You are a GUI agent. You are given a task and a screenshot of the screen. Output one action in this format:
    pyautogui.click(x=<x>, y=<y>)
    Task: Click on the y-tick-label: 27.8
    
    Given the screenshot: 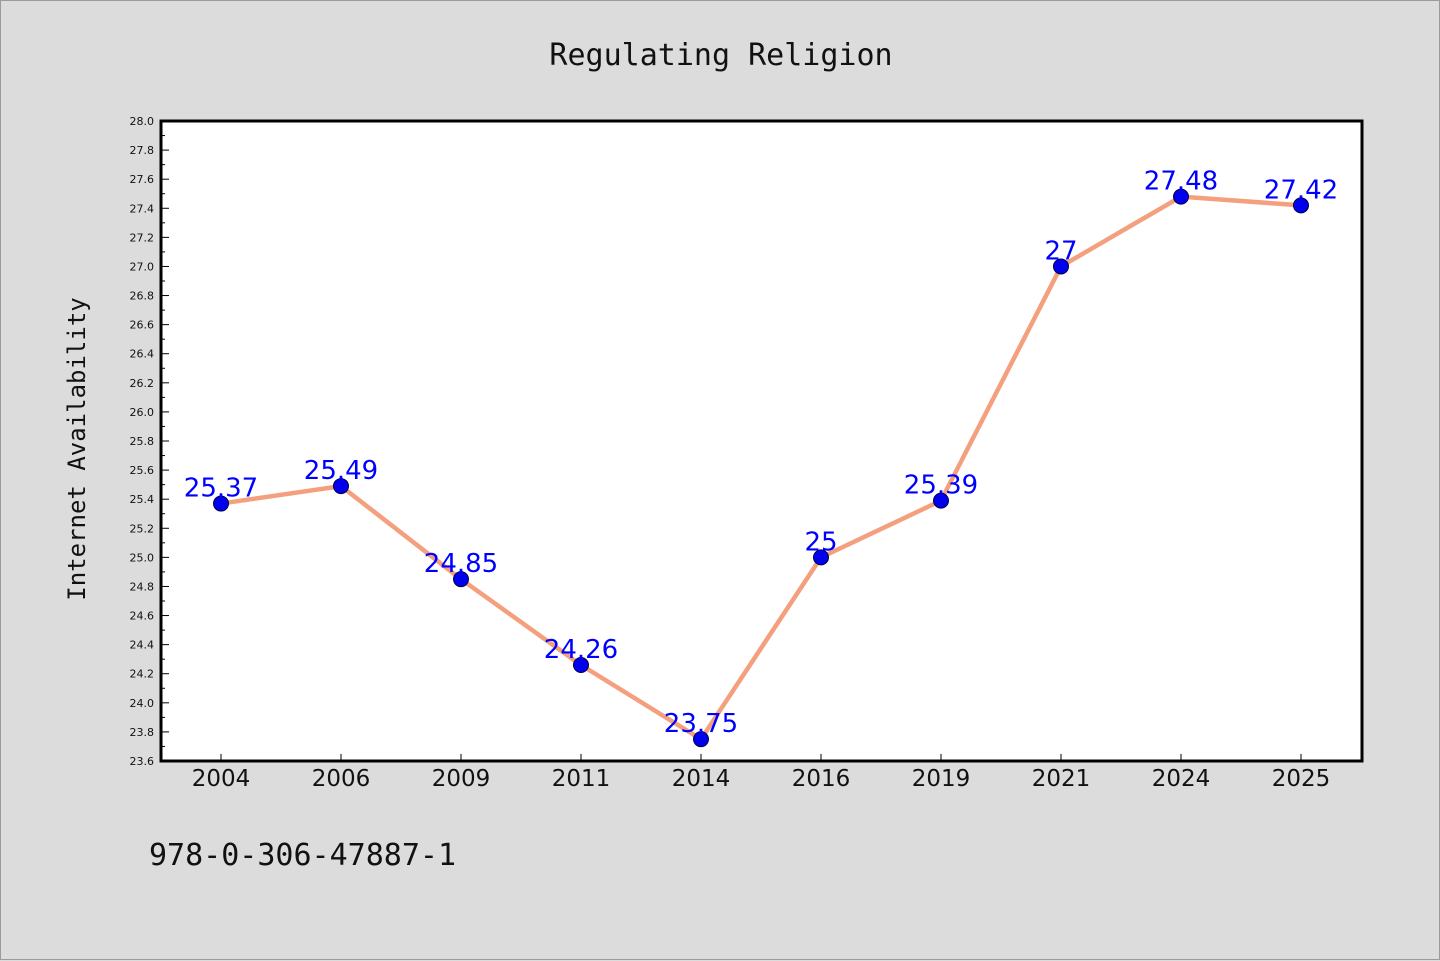 What is the action you would take?
    pyautogui.click(x=142, y=150)
    